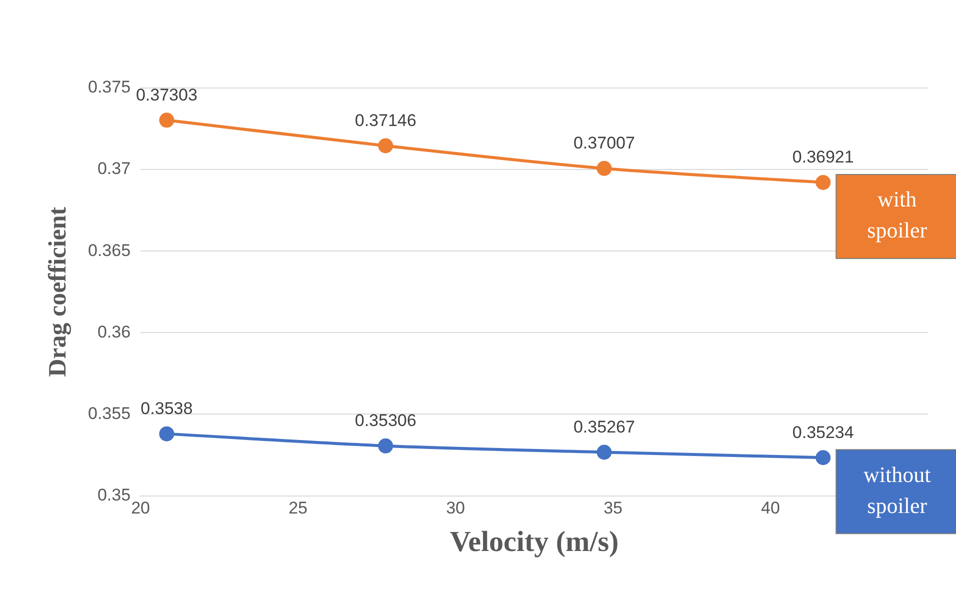  I want to click on y-tick-label: 0.37, so click(114, 168).